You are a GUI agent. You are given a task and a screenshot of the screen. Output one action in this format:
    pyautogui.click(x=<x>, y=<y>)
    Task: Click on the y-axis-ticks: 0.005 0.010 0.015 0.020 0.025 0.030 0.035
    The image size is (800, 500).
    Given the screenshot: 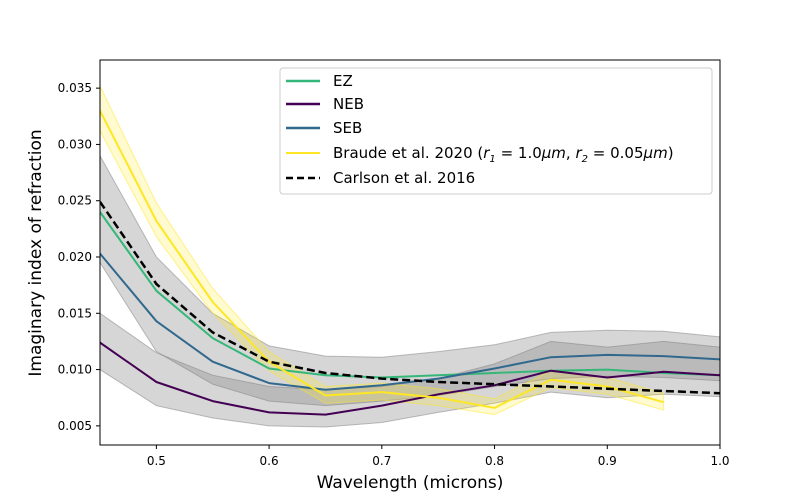 What is the action you would take?
    pyautogui.click(x=79, y=257)
    